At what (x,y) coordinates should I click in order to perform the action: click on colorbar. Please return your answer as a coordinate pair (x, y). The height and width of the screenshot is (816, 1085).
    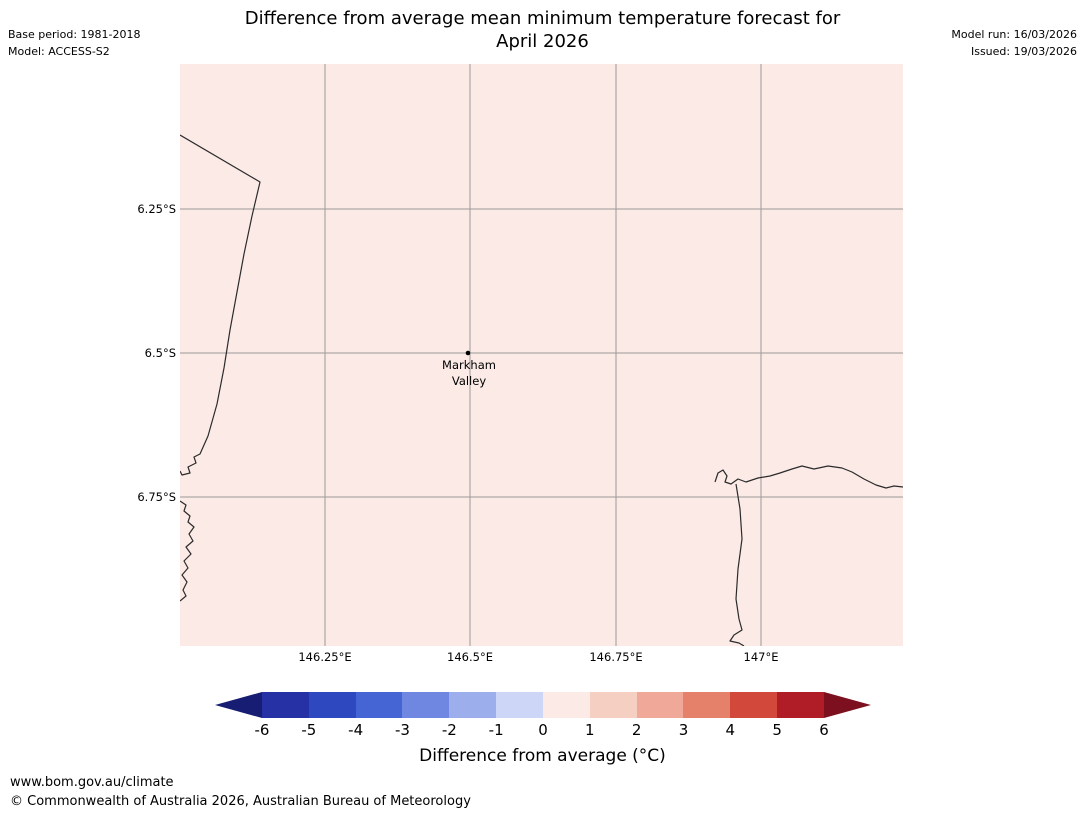
    Looking at the image, I should click on (543, 705).